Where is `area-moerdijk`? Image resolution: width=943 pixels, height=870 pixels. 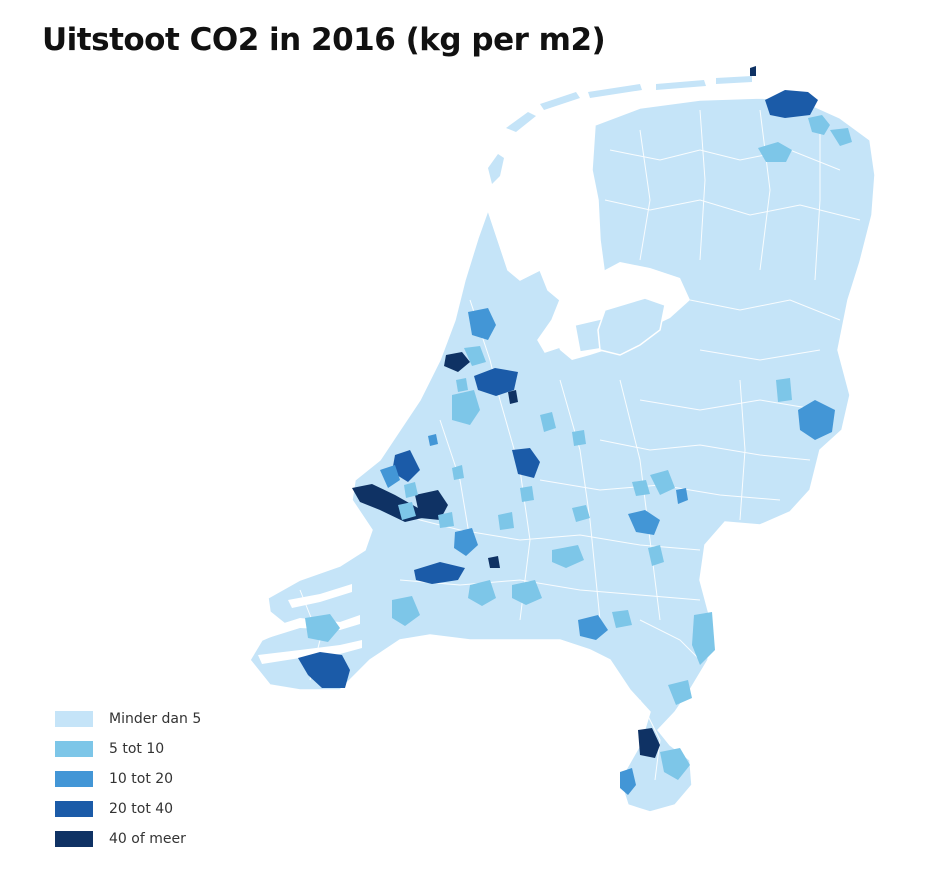 area-moerdijk is located at coordinates (494, 562).